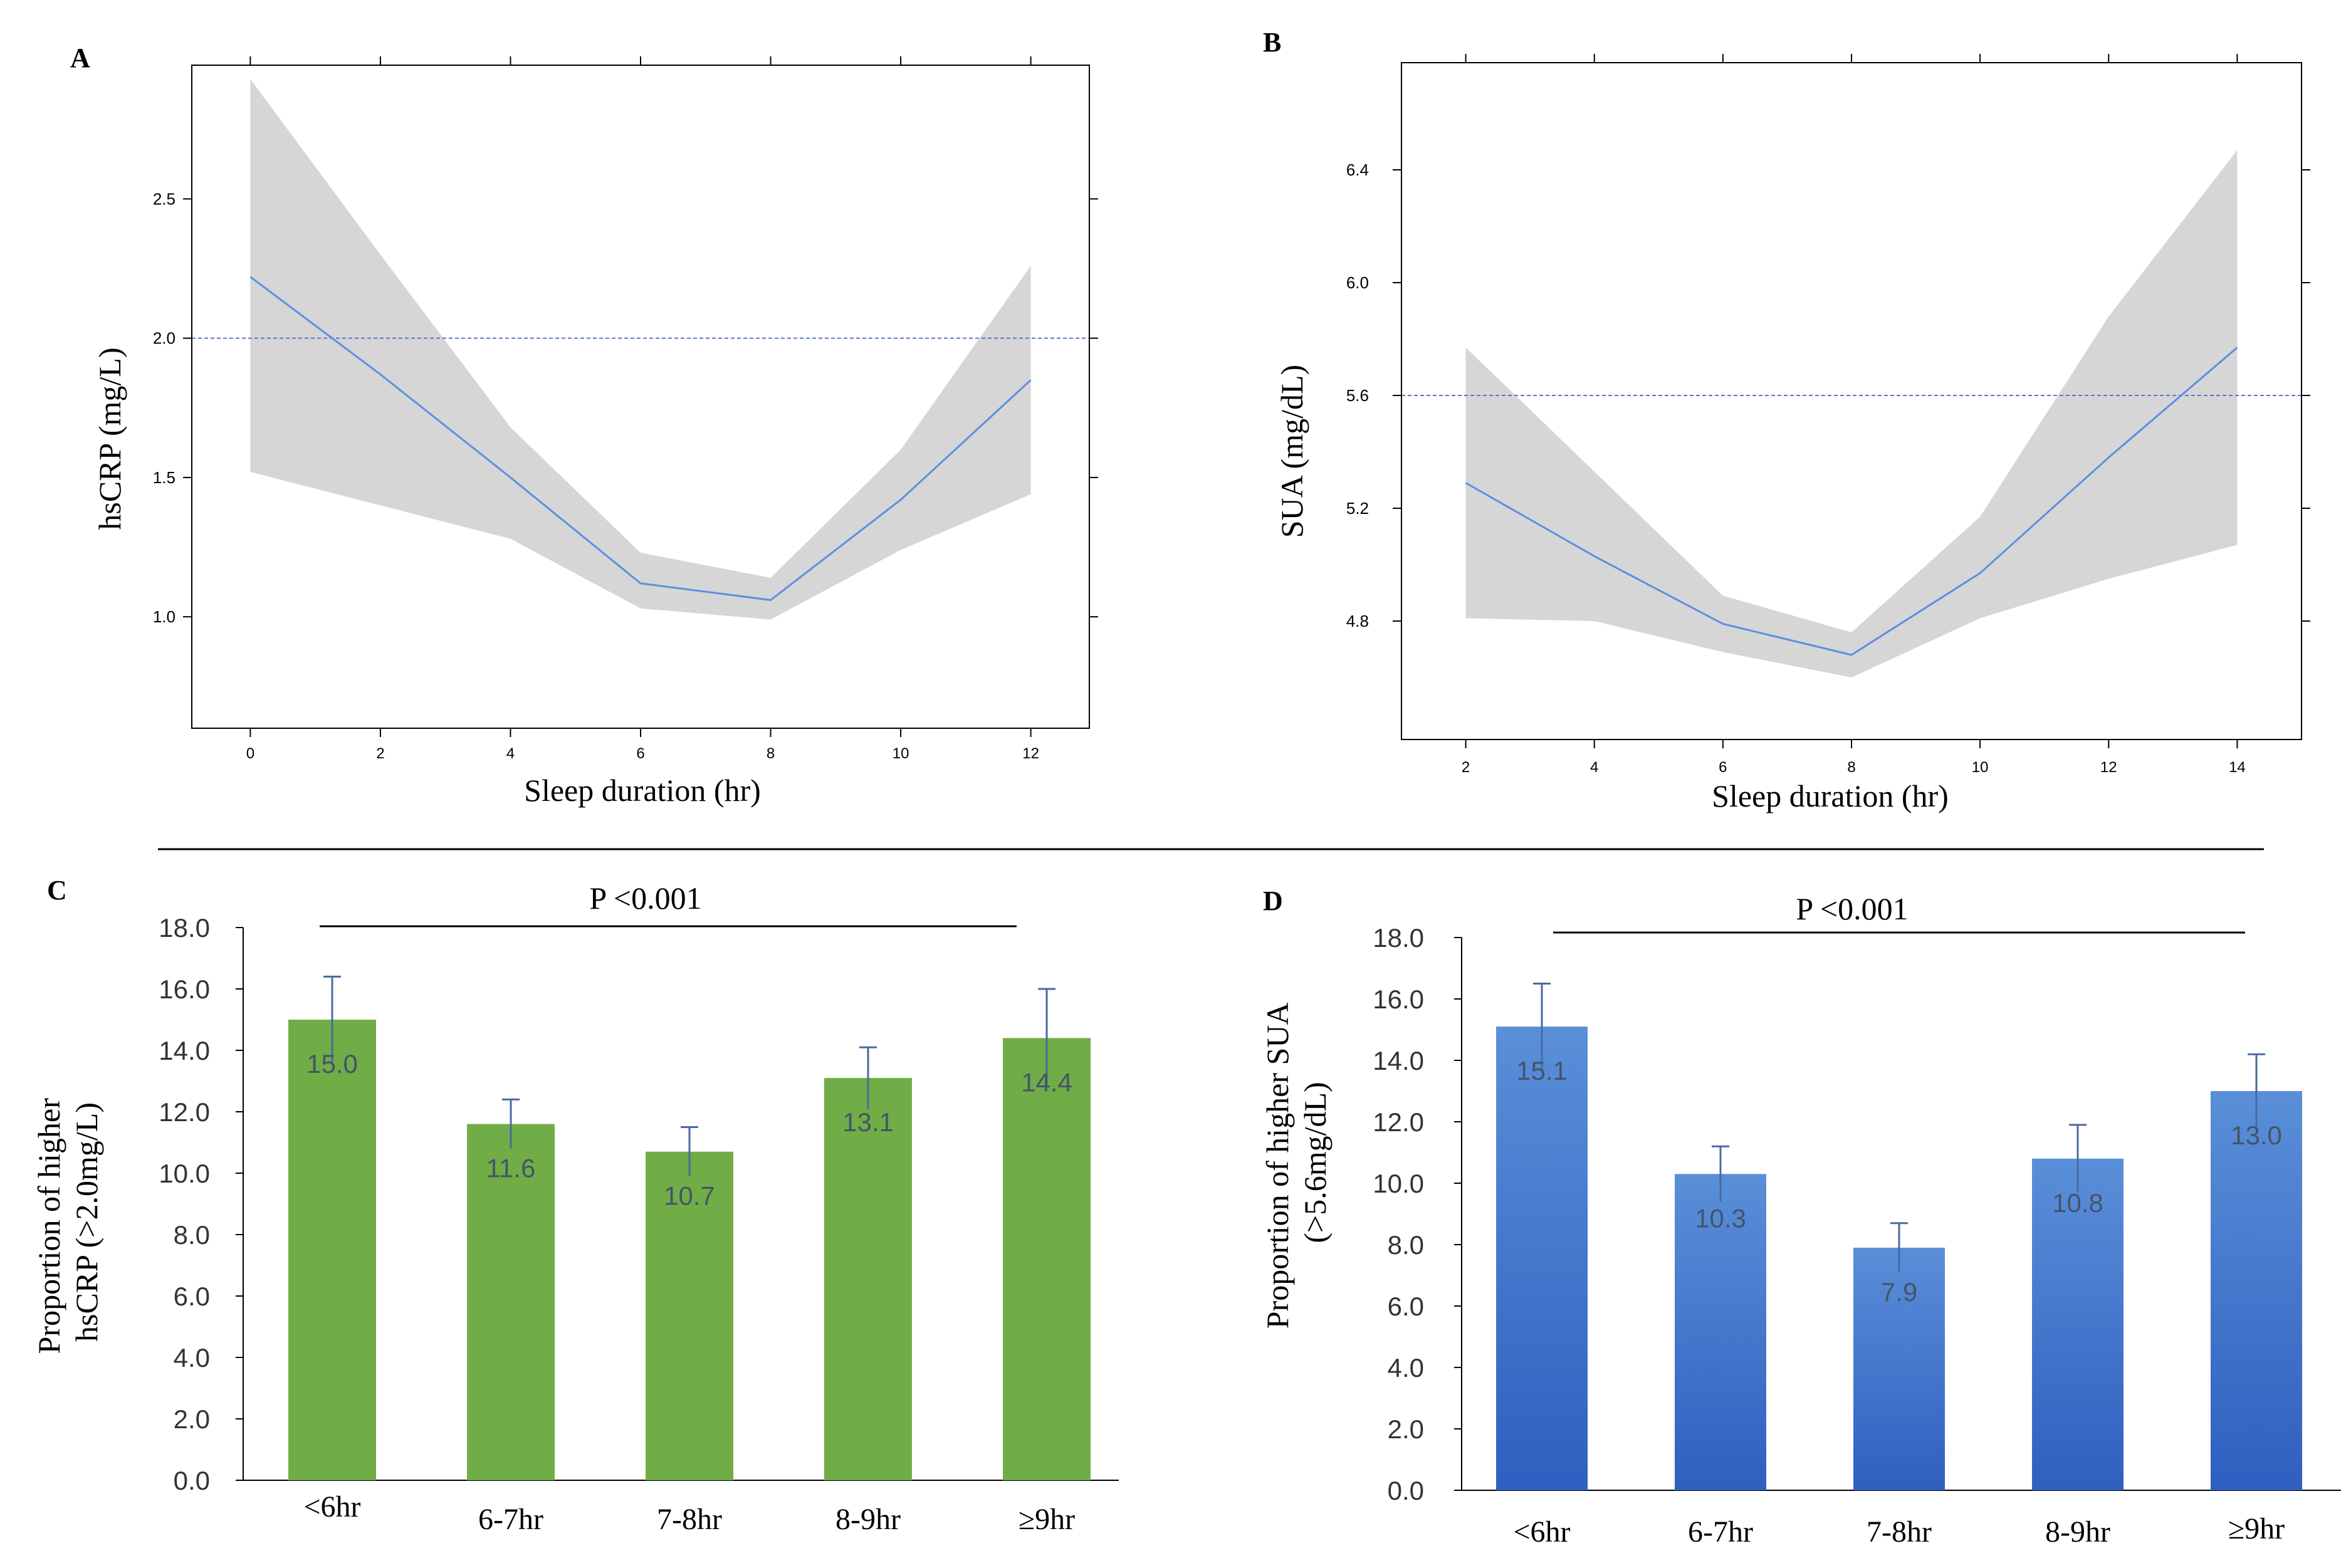  What do you see at coordinates (511, 1168) in the screenshot?
I see `bar-value-label: 11.6` at bounding box center [511, 1168].